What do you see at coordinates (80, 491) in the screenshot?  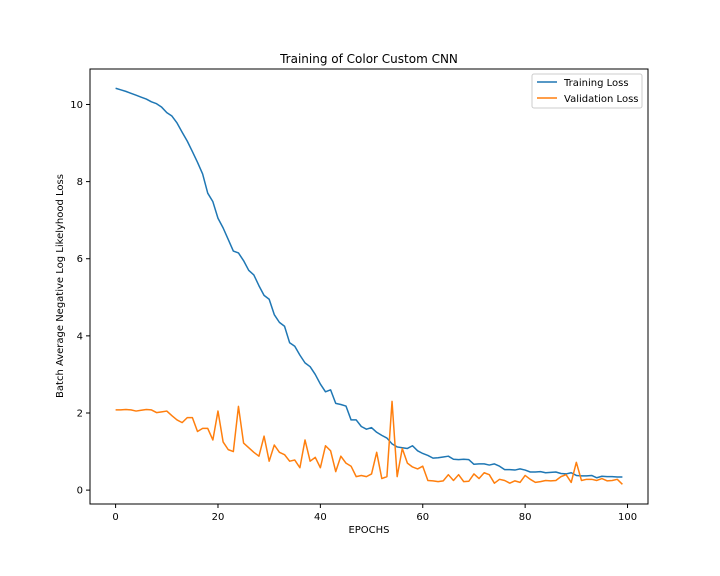 I see `y-tick-label: 0` at bounding box center [80, 491].